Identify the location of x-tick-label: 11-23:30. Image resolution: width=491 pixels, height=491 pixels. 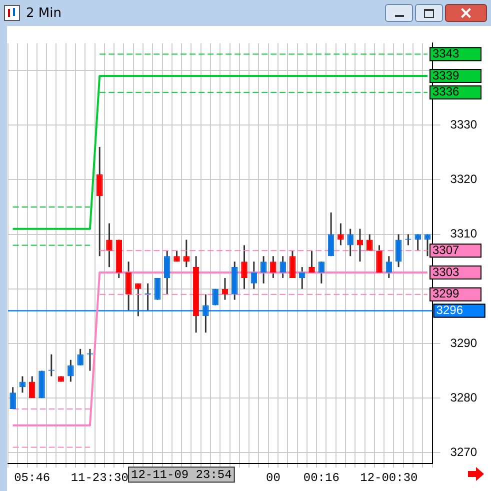
(99, 477).